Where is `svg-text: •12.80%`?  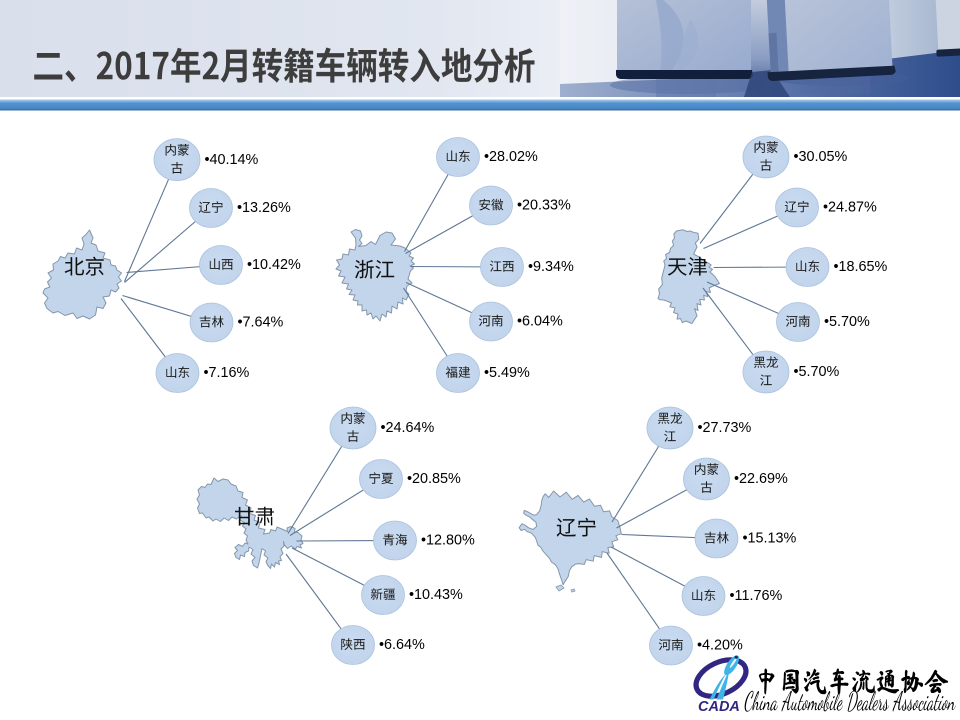 svg-text: •12.80% is located at coordinates (448, 541).